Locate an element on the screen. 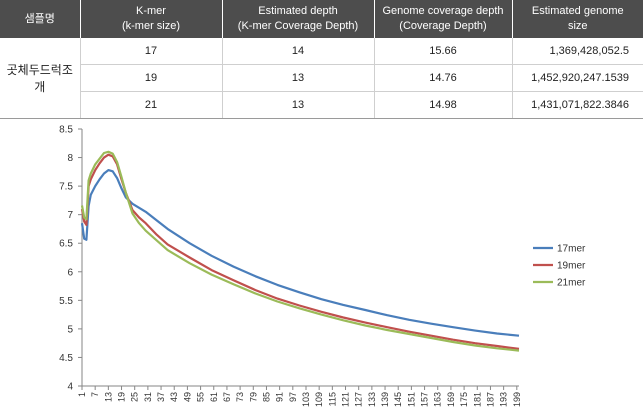  y-tick-label: 7.5 is located at coordinates (66, 187).